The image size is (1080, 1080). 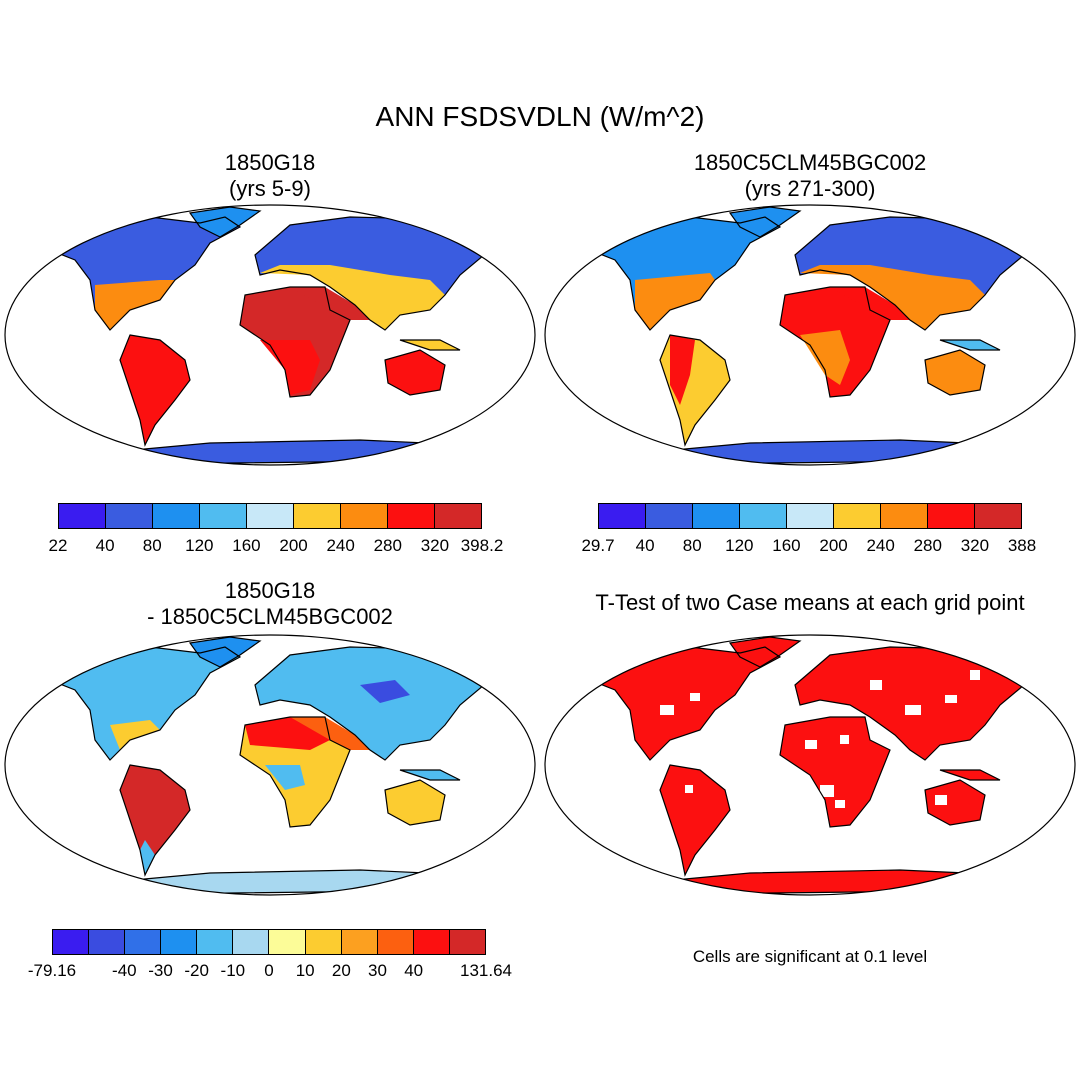 I want to click on panel2-title-line2: (yrs 271-300), so click(x=810, y=188).